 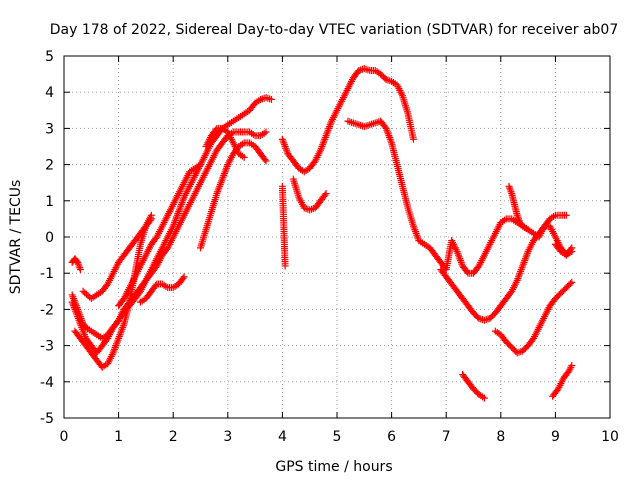 What do you see at coordinates (446, 437) in the screenshot?
I see `x-tick-label: 7` at bounding box center [446, 437].